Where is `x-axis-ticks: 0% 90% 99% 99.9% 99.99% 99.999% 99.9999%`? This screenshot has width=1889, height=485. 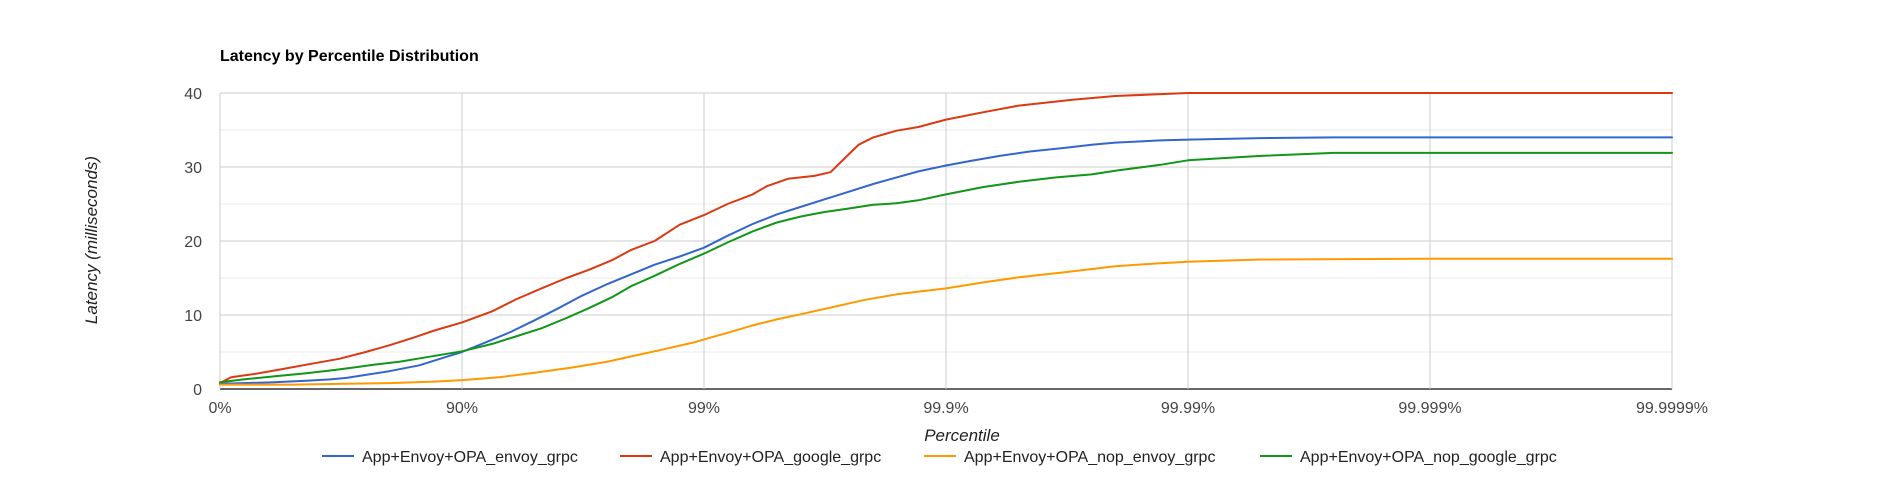
x-axis-ticks: 0% 90% 99% 99.9% 99.99% 99.999% 99.9999% is located at coordinates (958, 408).